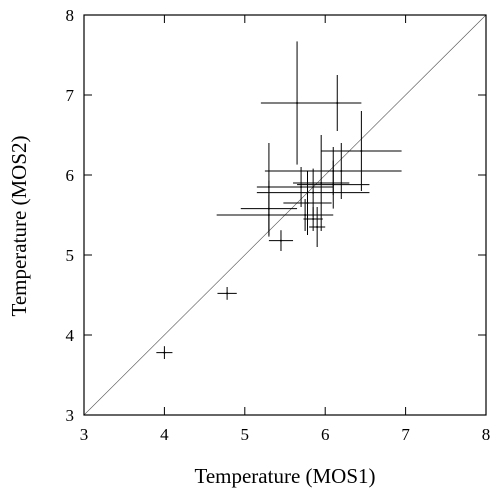 The image size is (490, 493). I want to click on x-tick-label: 5, so click(245, 434).